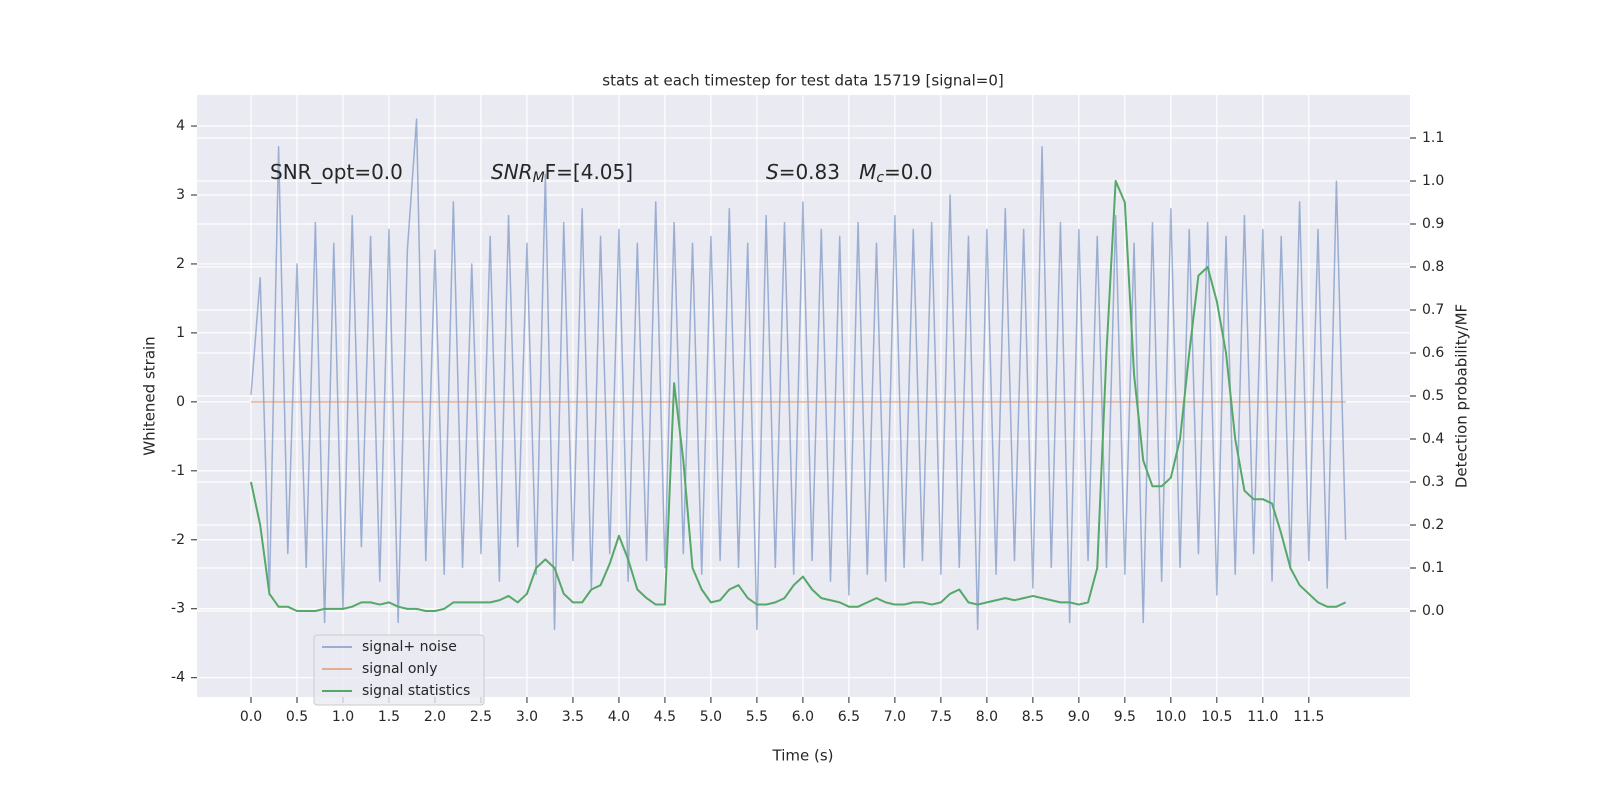  I want to click on y-tick-label: -1, so click(178, 471).